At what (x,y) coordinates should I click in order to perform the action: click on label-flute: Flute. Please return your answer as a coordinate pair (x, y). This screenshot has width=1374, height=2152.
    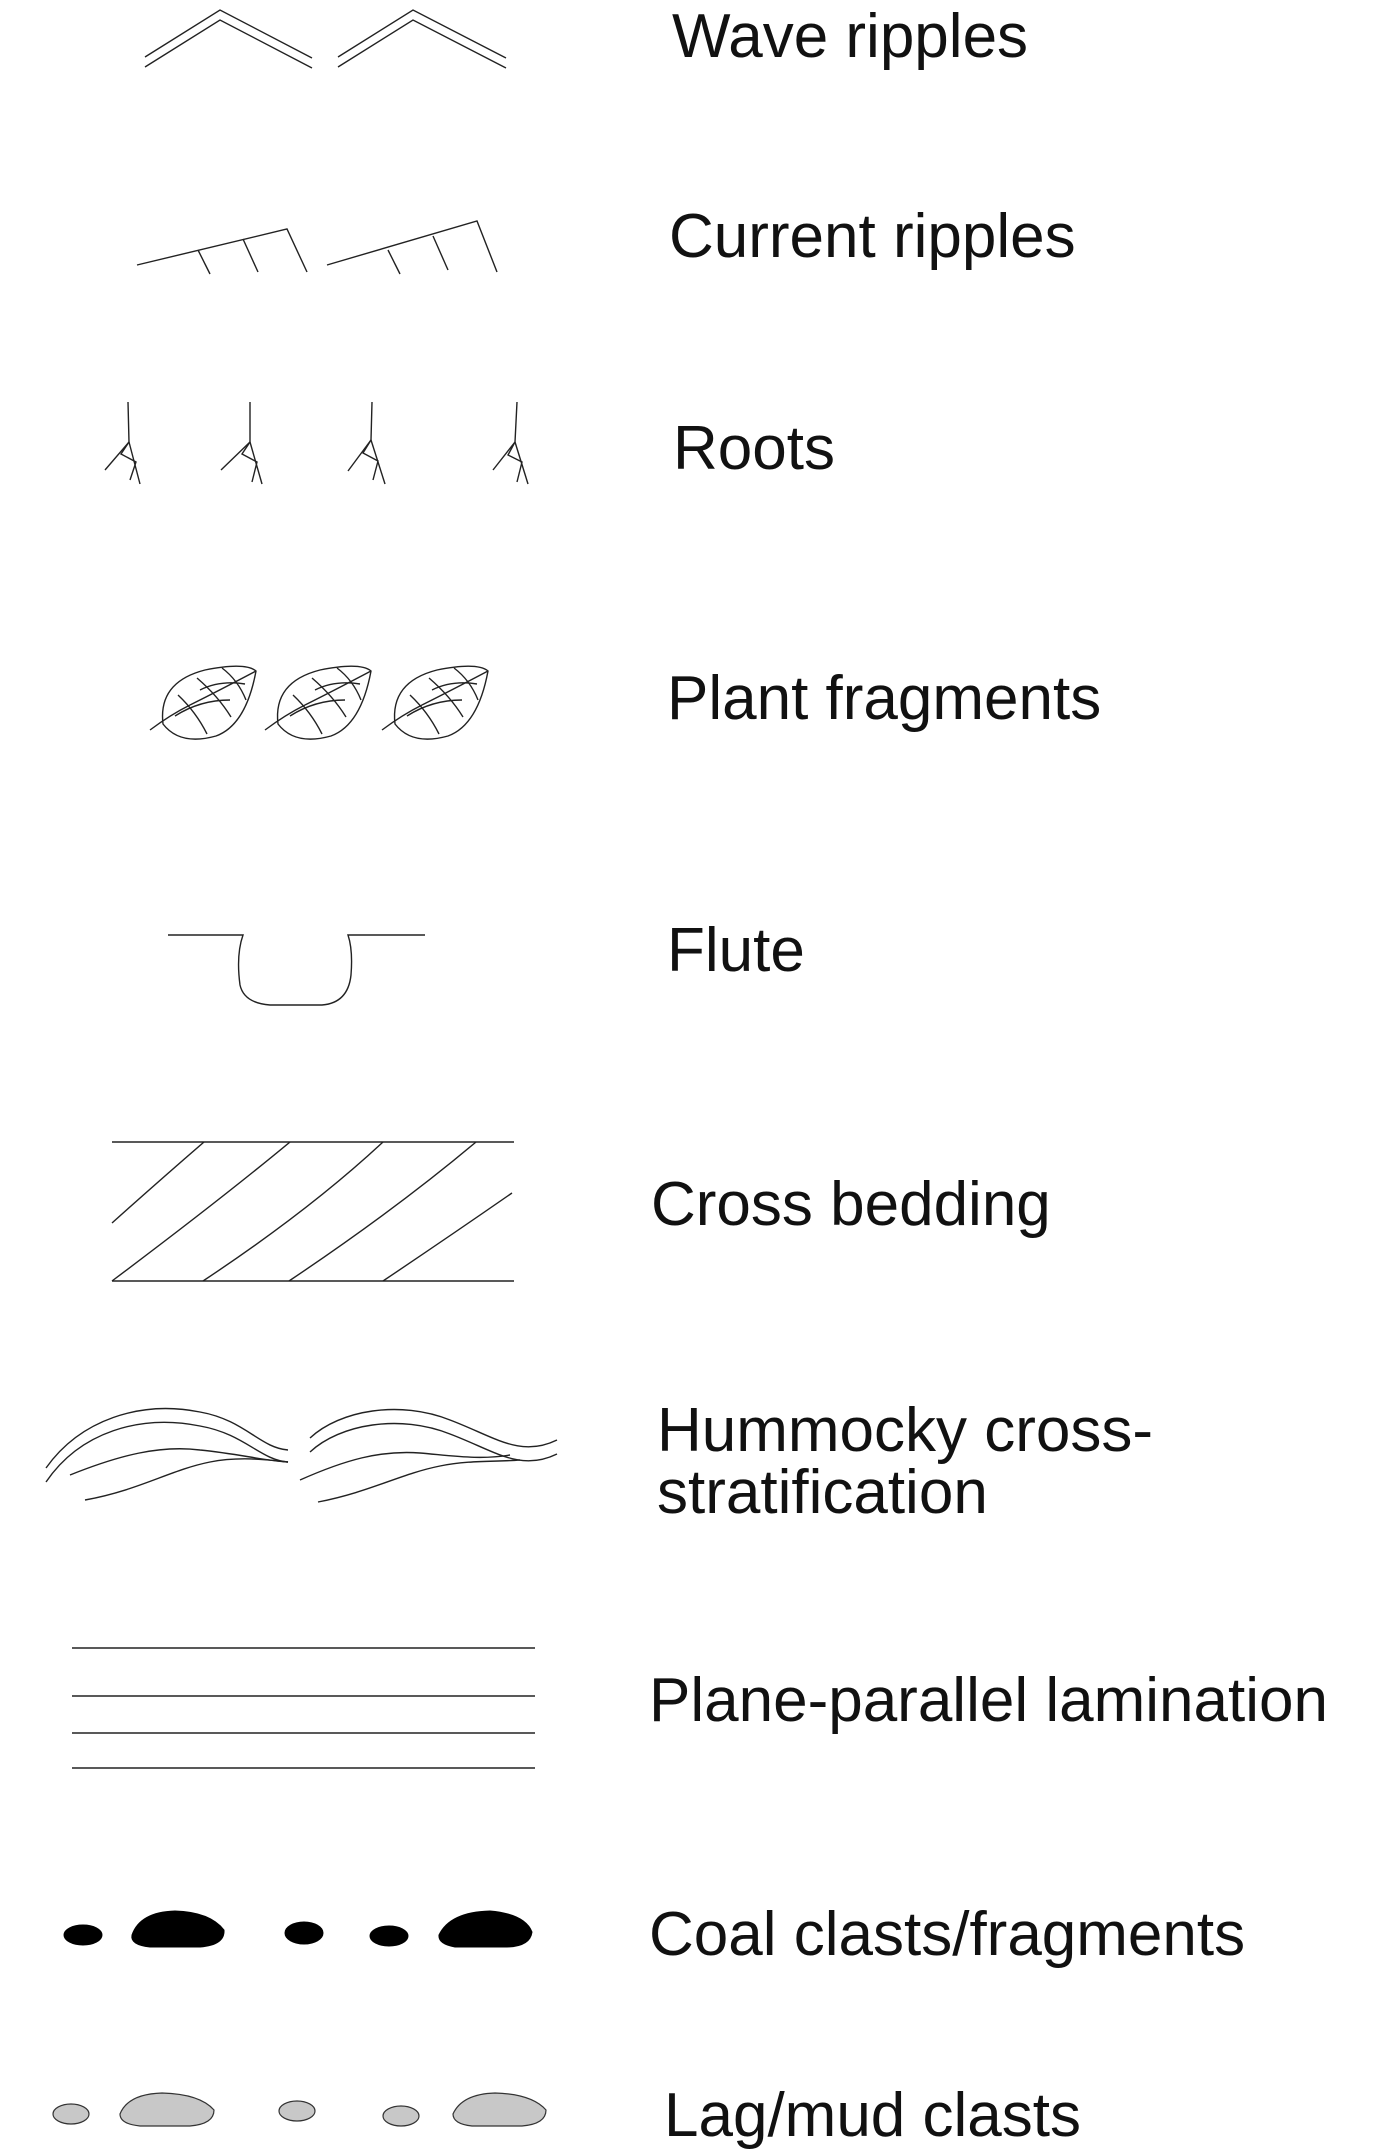
    Looking at the image, I should click on (736, 950).